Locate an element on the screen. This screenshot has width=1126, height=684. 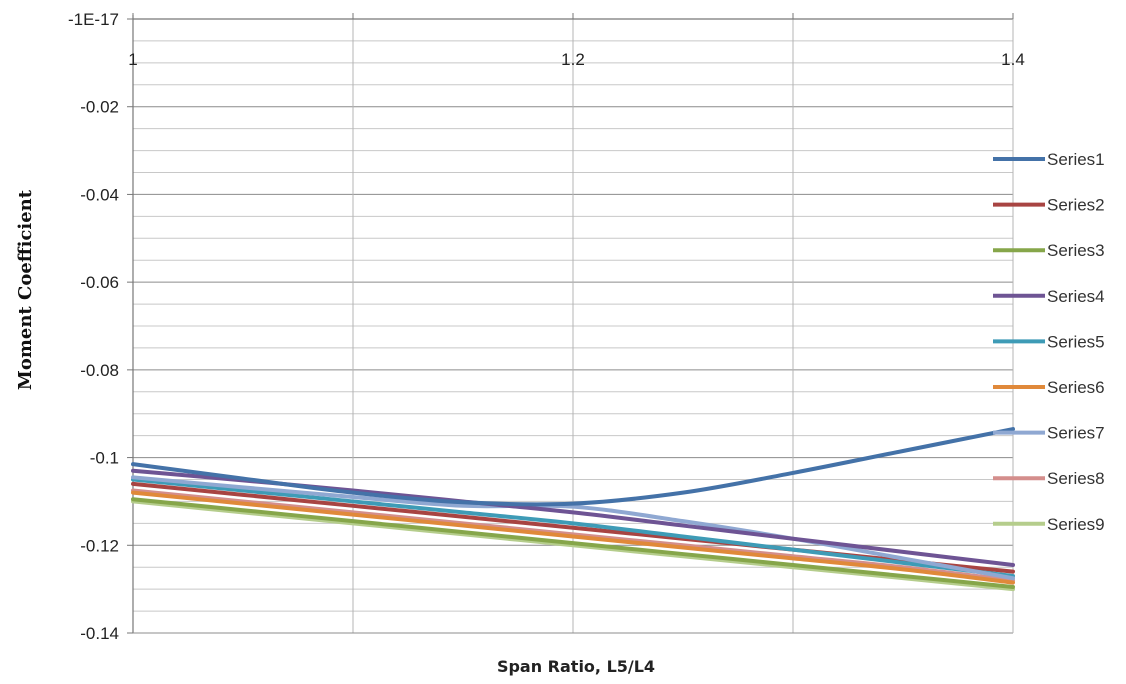
legend-label: Series6 is located at coordinates (1076, 387).